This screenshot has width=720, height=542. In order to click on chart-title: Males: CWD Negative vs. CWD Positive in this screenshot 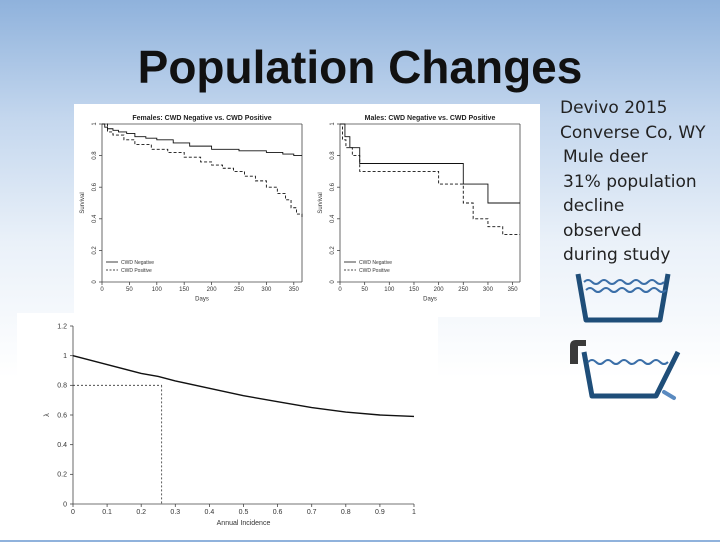, I will do `click(430, 118)`.